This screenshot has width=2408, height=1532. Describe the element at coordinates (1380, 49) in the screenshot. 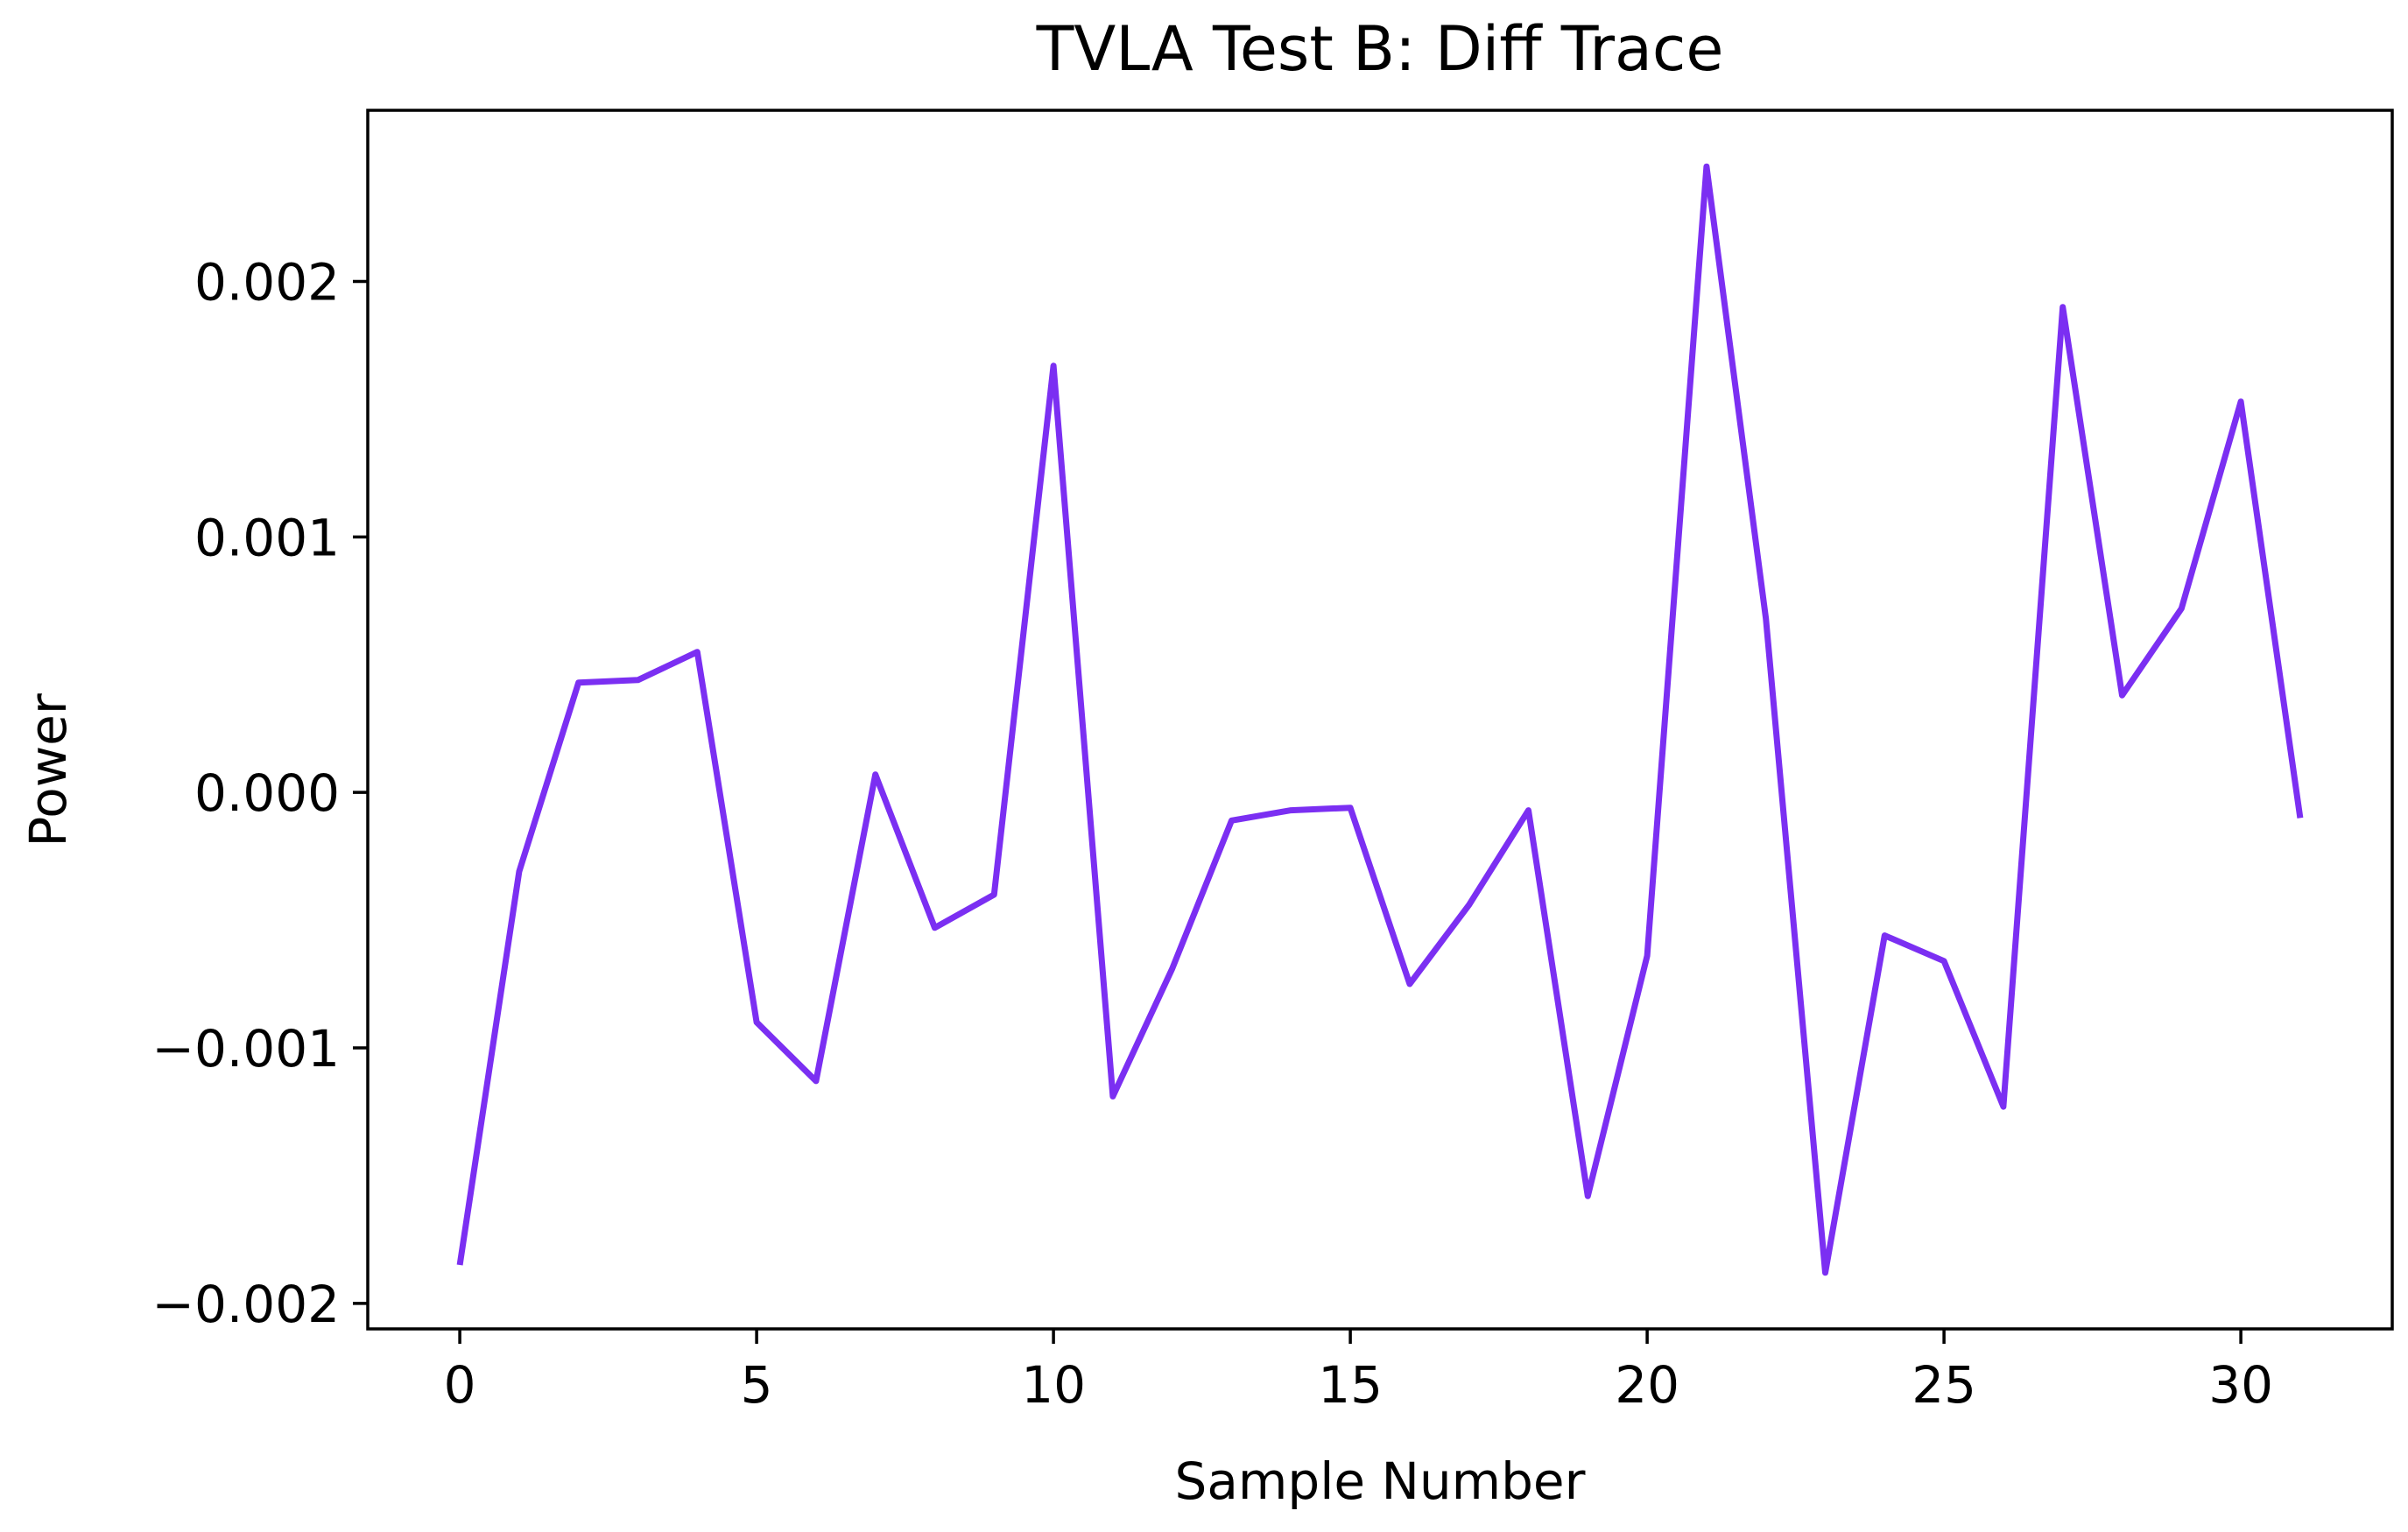

I see `chart-title: TVLA Test B: Diff Trace` at that location.